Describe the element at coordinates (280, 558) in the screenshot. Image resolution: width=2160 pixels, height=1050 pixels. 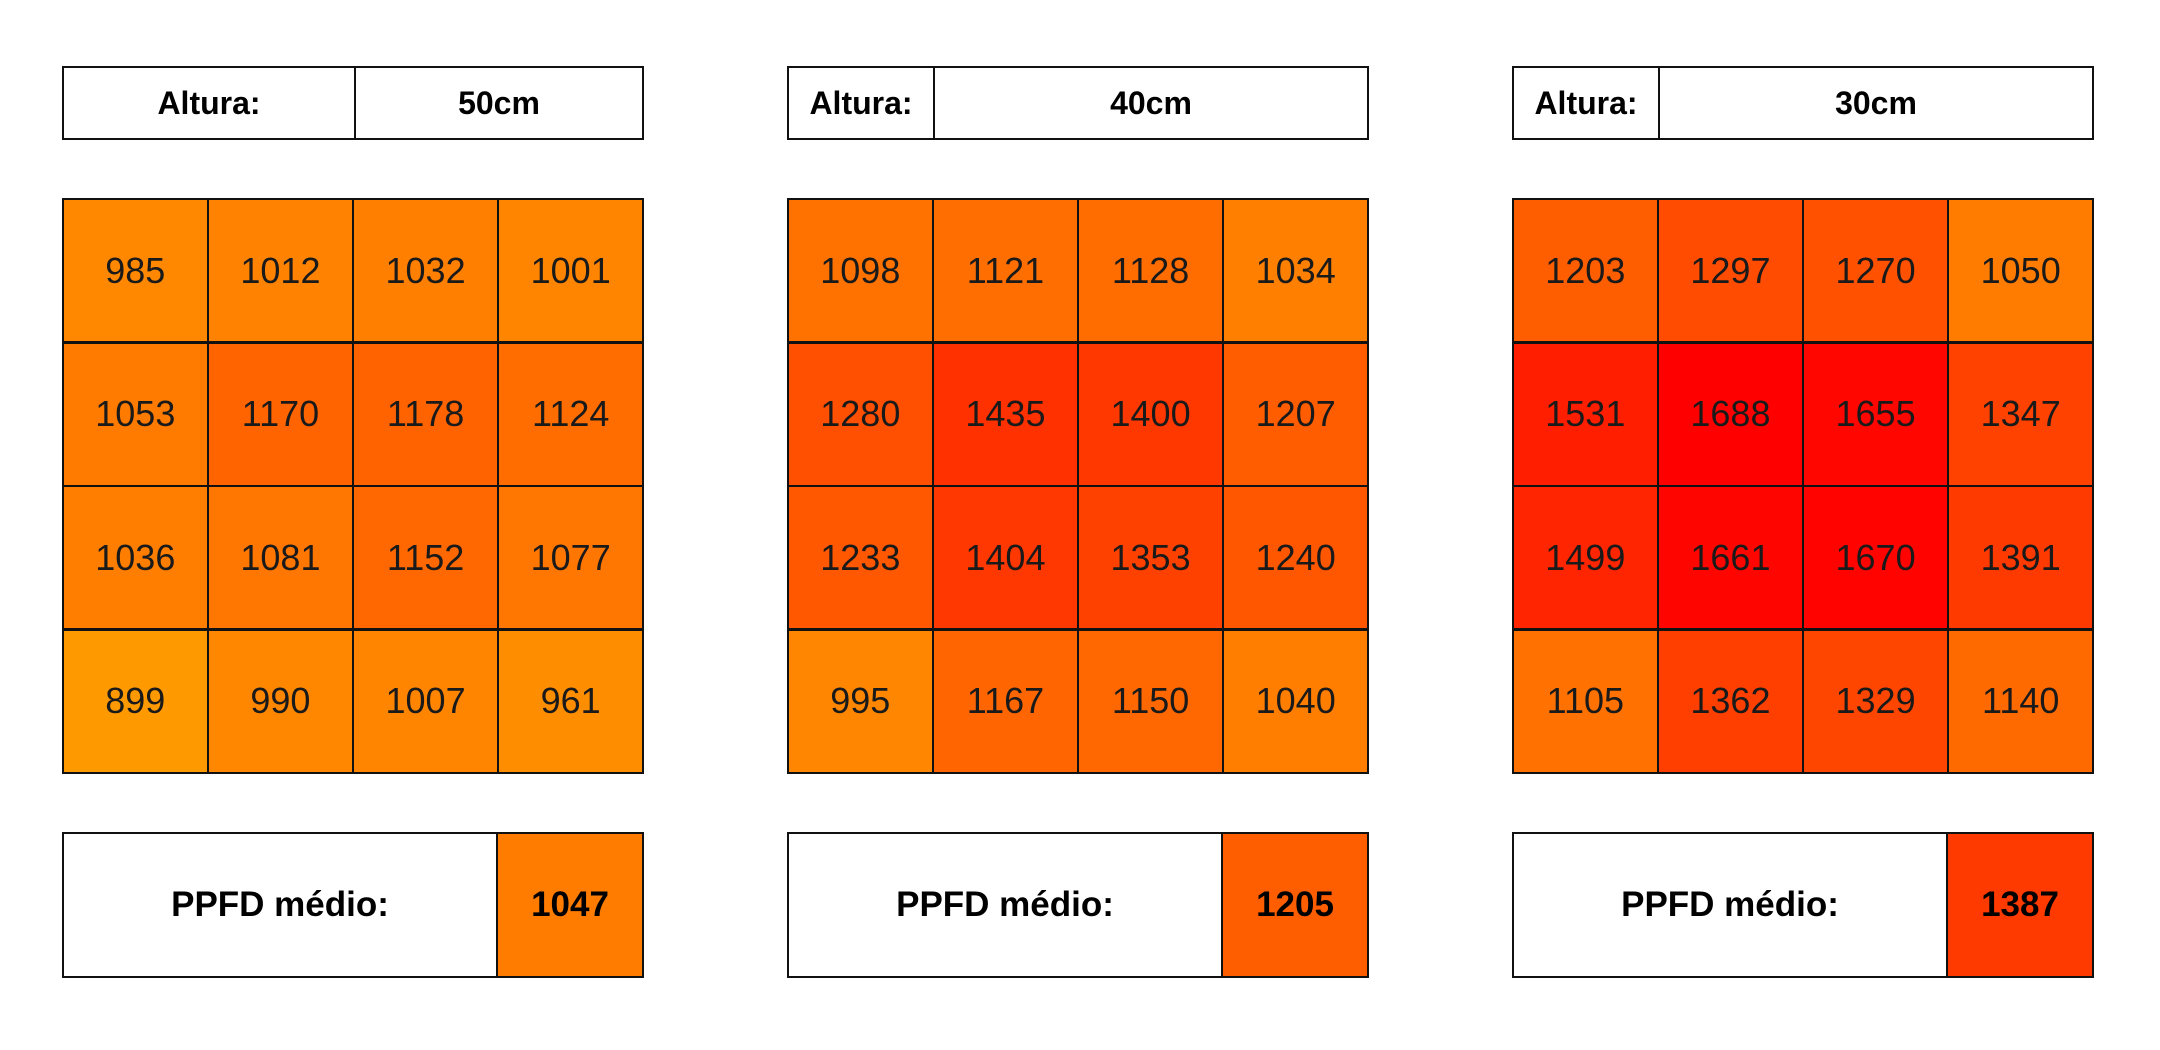
I see `heatmap-cell: 1081` at that location.